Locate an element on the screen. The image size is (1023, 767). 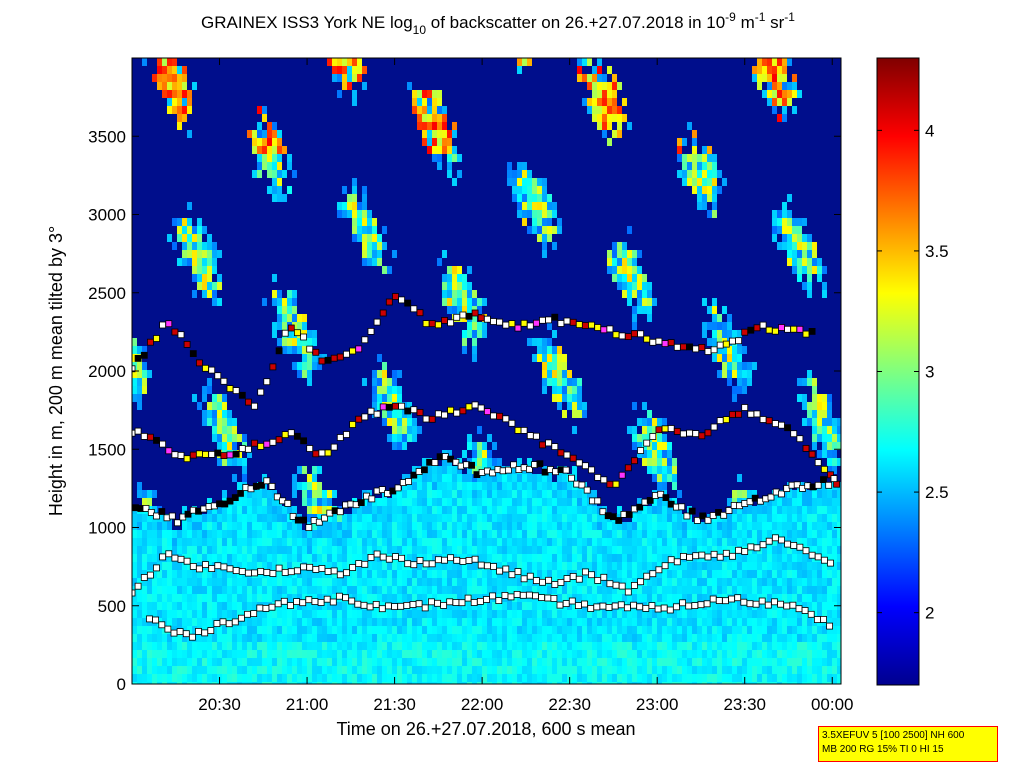
heatmap-cell-1914 is located at coordinates (429, 478).